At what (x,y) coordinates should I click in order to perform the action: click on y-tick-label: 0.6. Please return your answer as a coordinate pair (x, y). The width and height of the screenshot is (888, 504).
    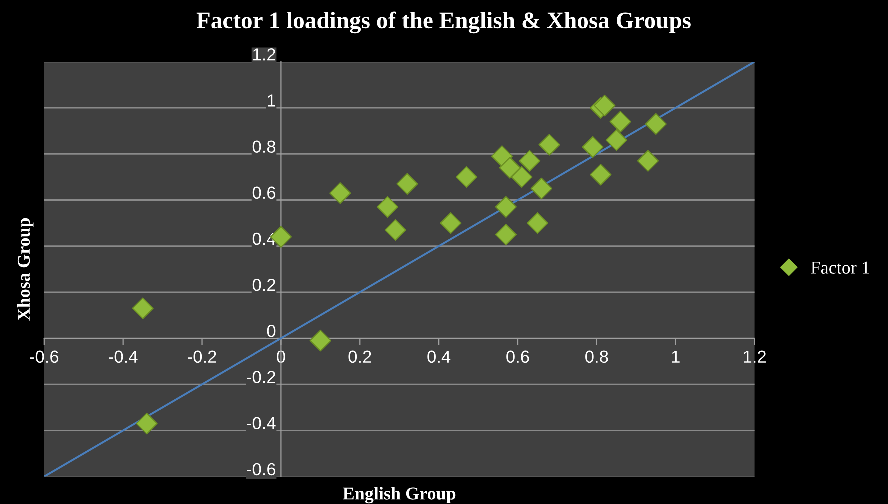
    Looking at the image, I should click on (264, 193).